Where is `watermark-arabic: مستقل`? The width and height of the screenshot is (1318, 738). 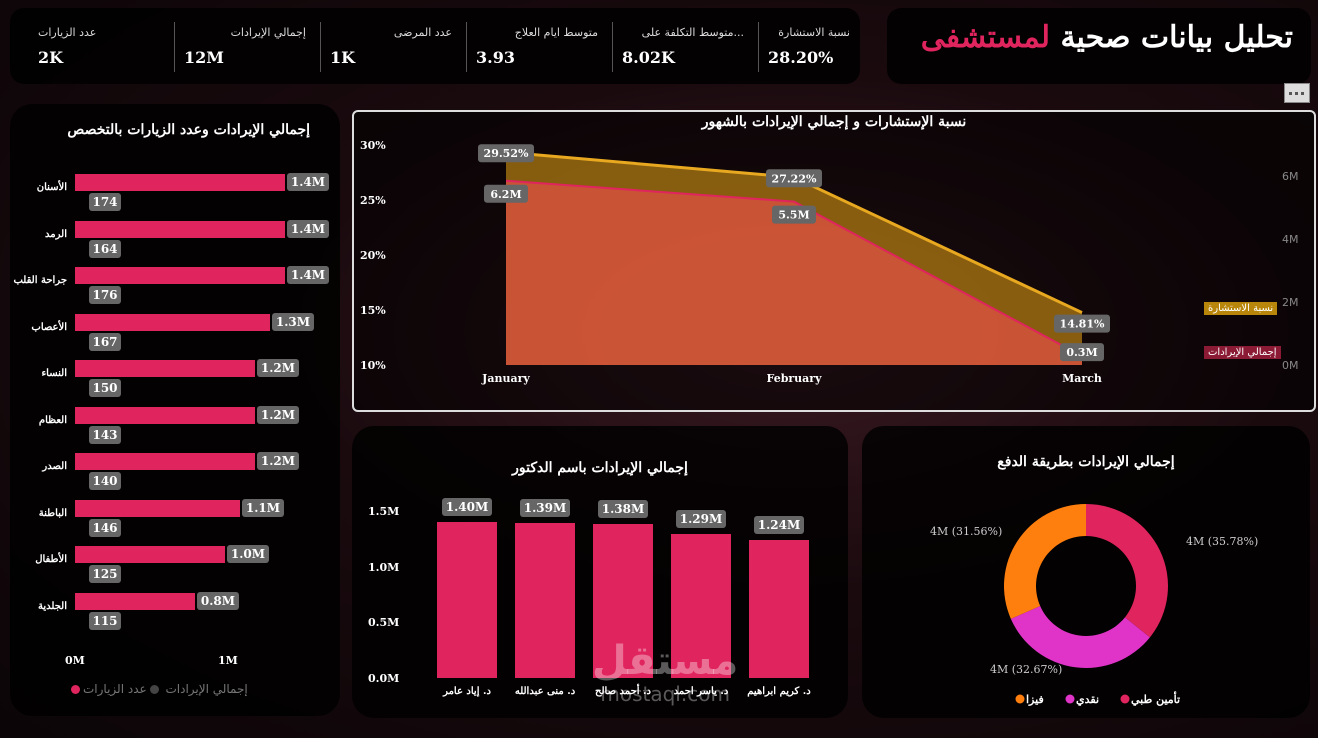
watermark-arabic: مستقل is located at coordinates (665, 661).